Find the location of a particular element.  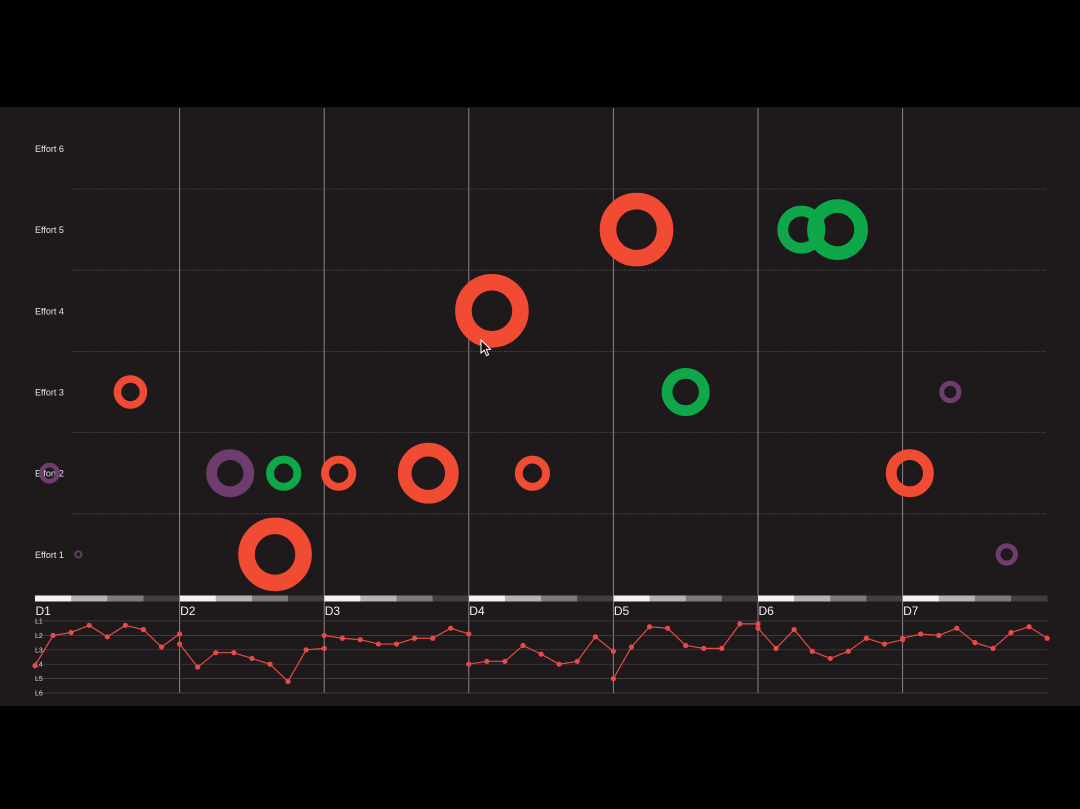

day-tick-label: D4 is located at coordinates (477, 611).